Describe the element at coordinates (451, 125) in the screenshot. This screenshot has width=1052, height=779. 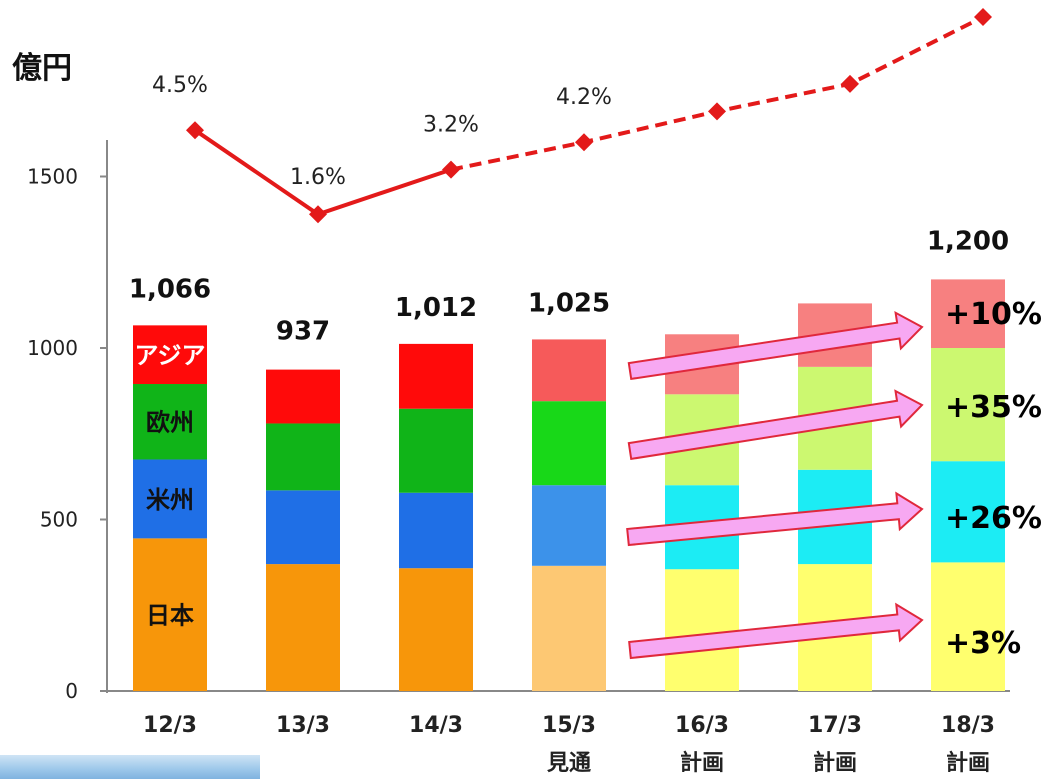
I see `line-label: 3.2%` at that location.